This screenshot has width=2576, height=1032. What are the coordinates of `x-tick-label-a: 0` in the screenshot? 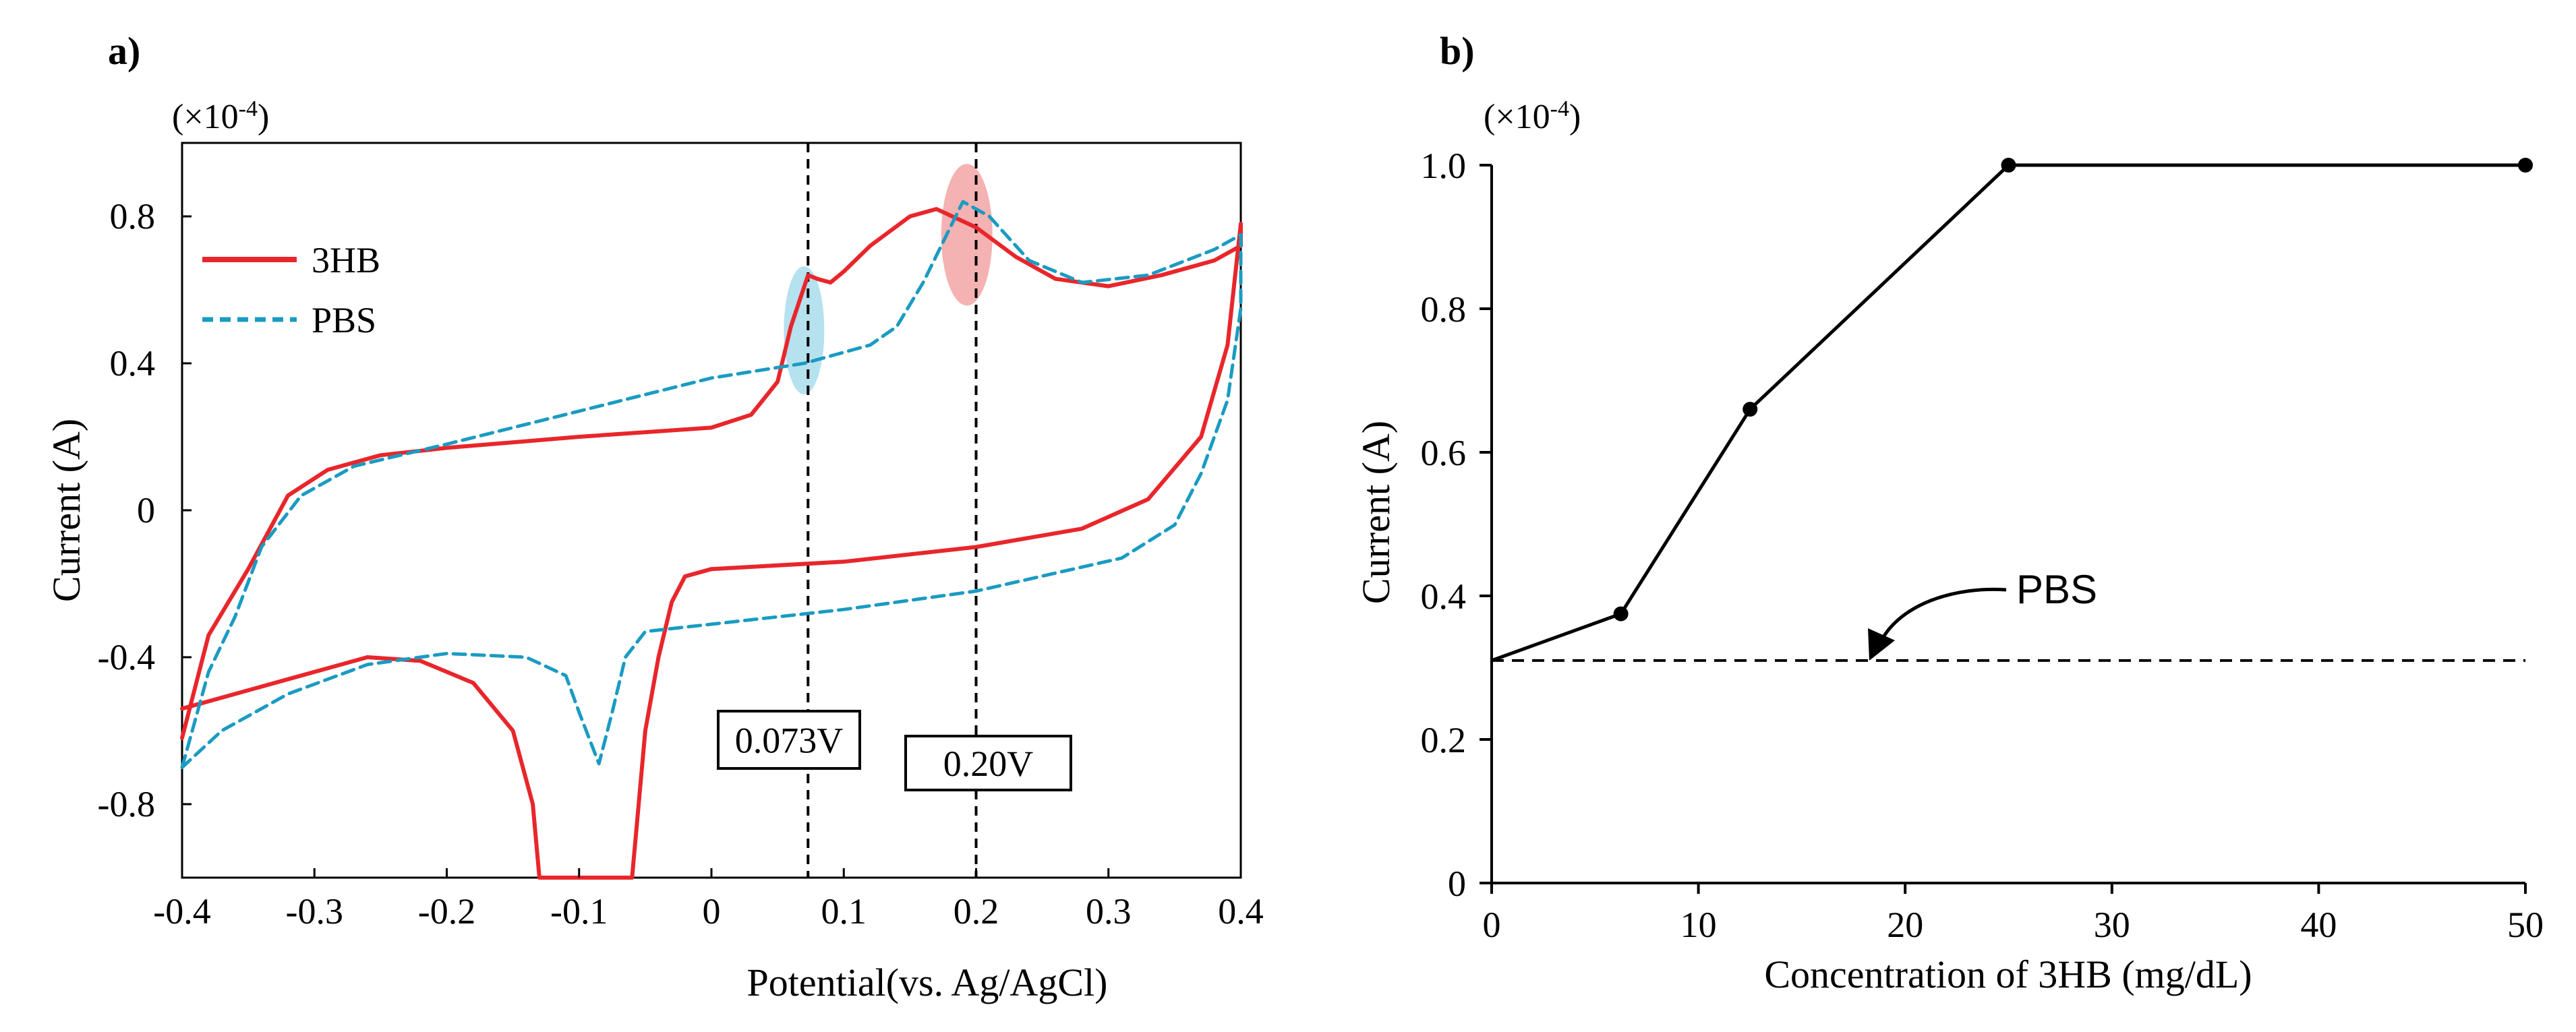 It's located at (712, 912).